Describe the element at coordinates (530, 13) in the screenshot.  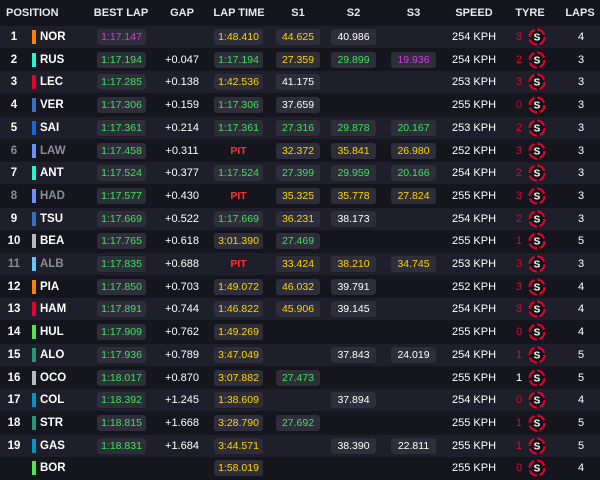
I see `header-tyre: TYRE` at that location.